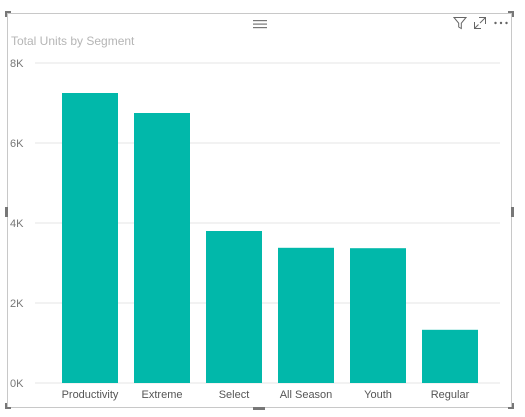 This screenshot has width=525, height=417. What do you see at coordinates (73, 41) in the screenshot?
I see `chart-title: Total Units by Segment` at bounding box center [73, 41].